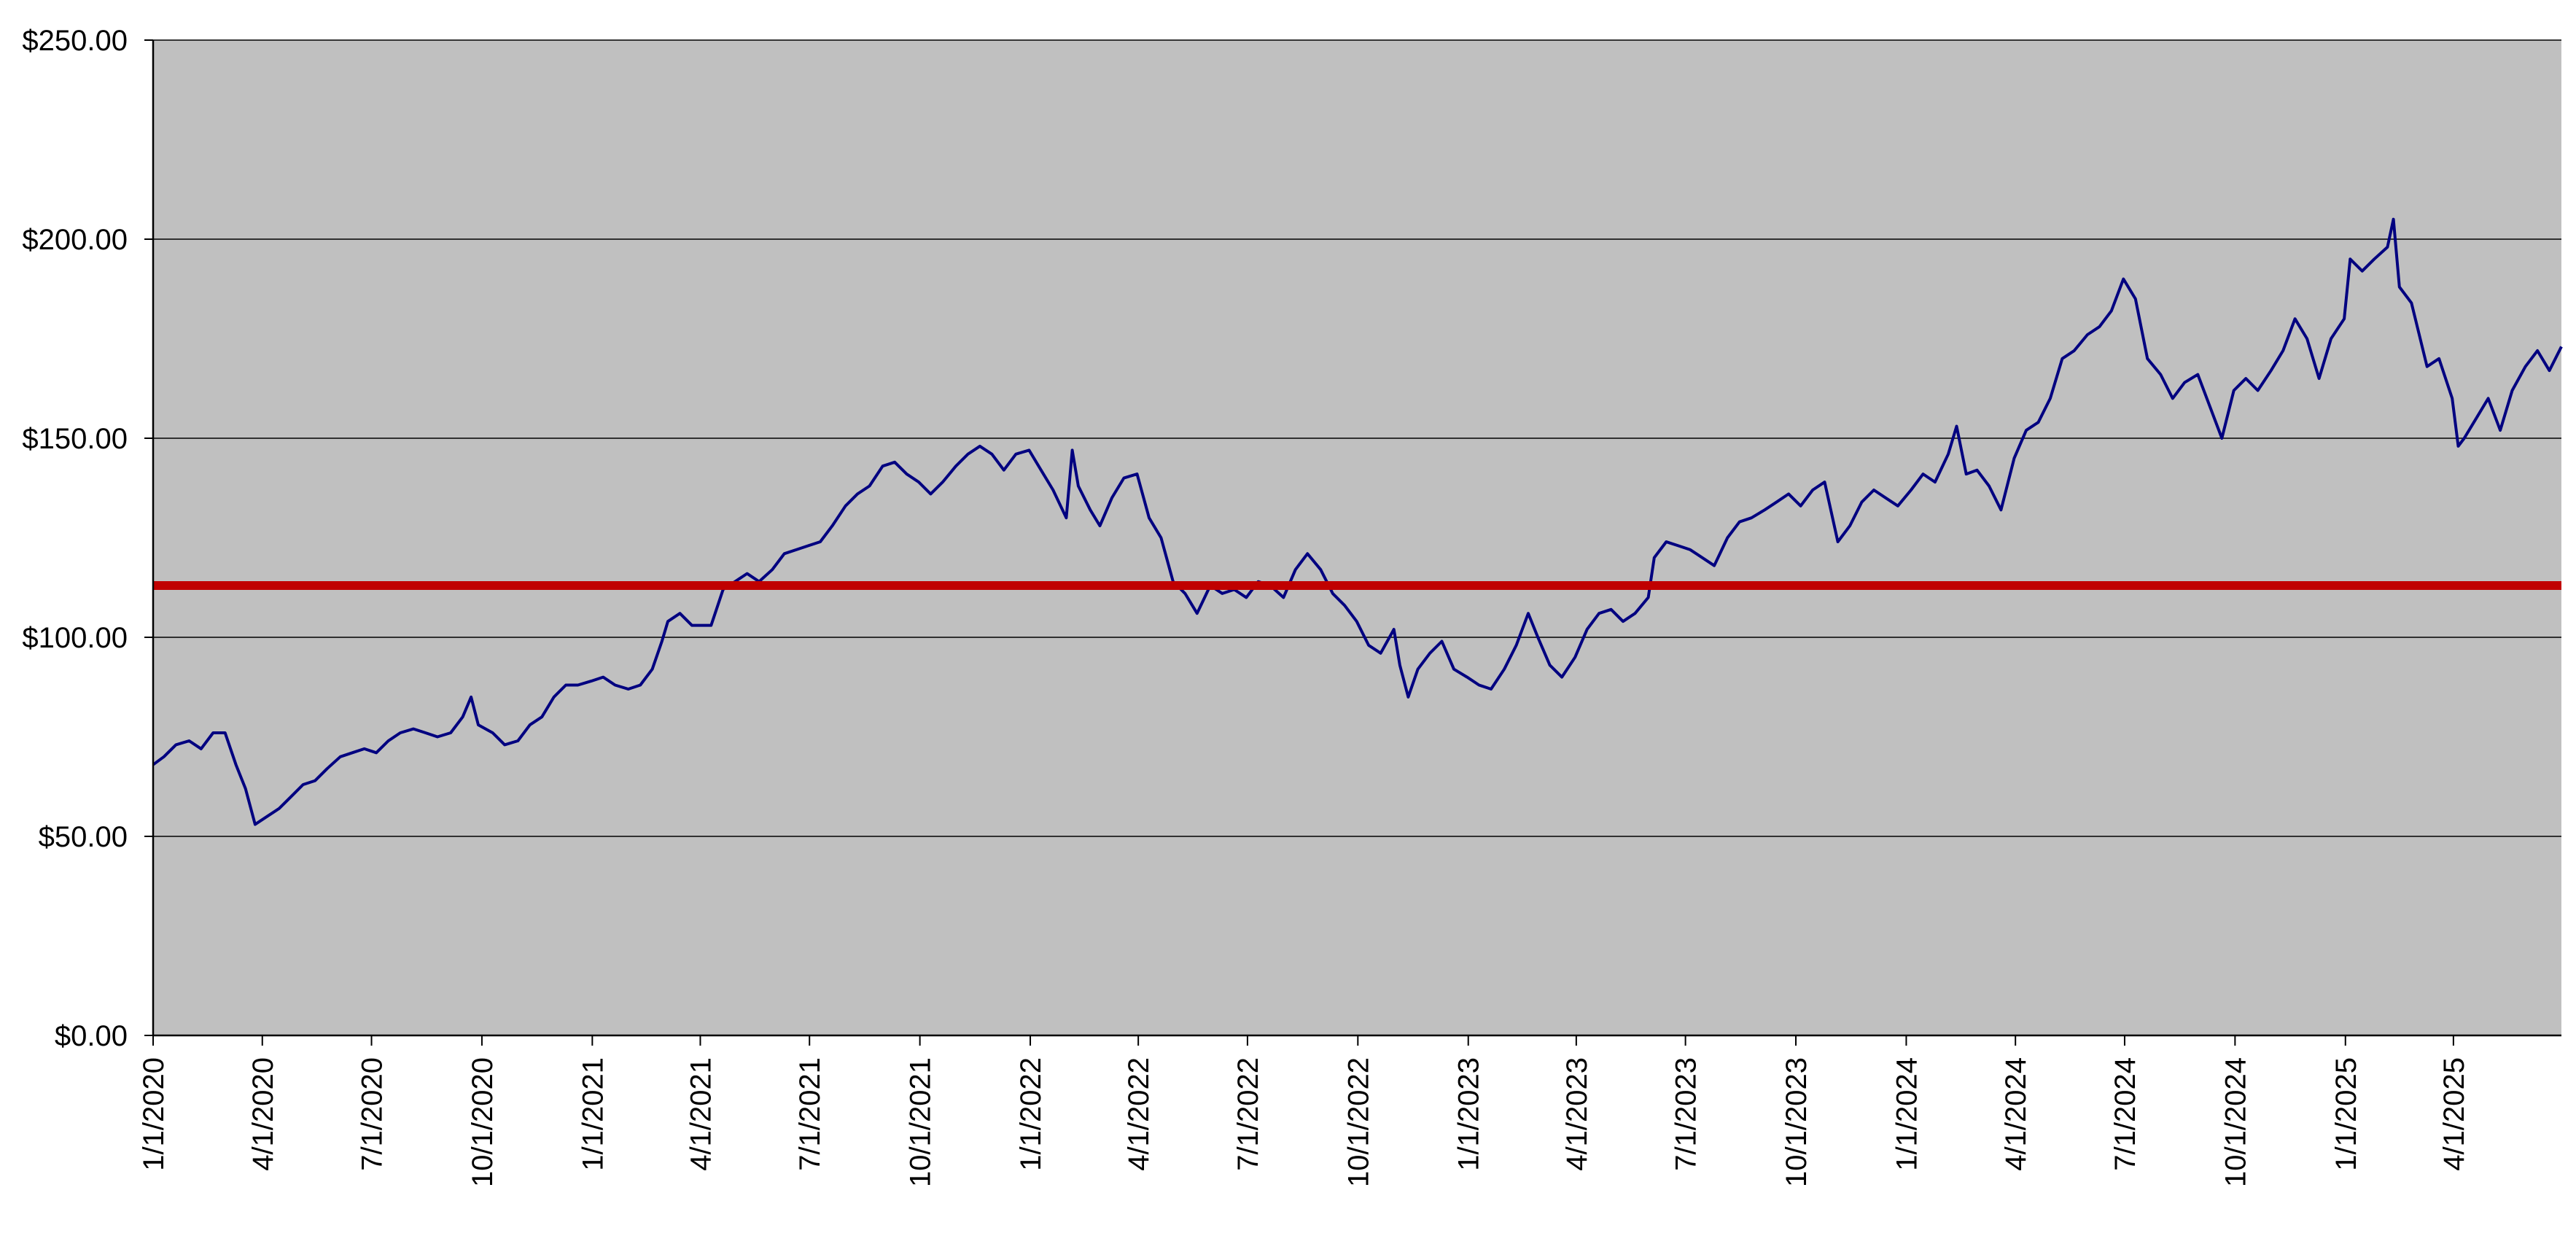 The image size is (2576, 1252). I want to click on x-tick-label-1: 4/1/2020, so click(263, 1114).